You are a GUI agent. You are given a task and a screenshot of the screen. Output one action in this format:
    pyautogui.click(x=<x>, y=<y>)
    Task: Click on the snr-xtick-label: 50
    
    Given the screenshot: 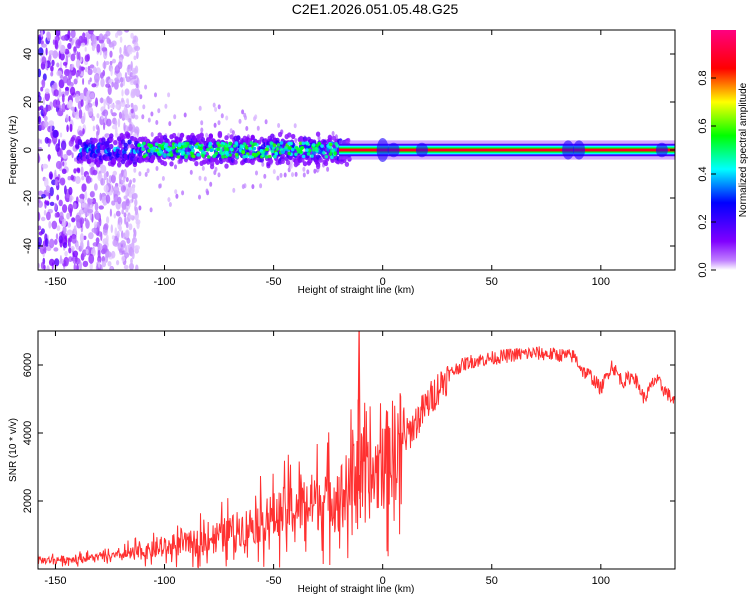 What is the action you would take?
    pyautogui.click(x=492, y=581)
    